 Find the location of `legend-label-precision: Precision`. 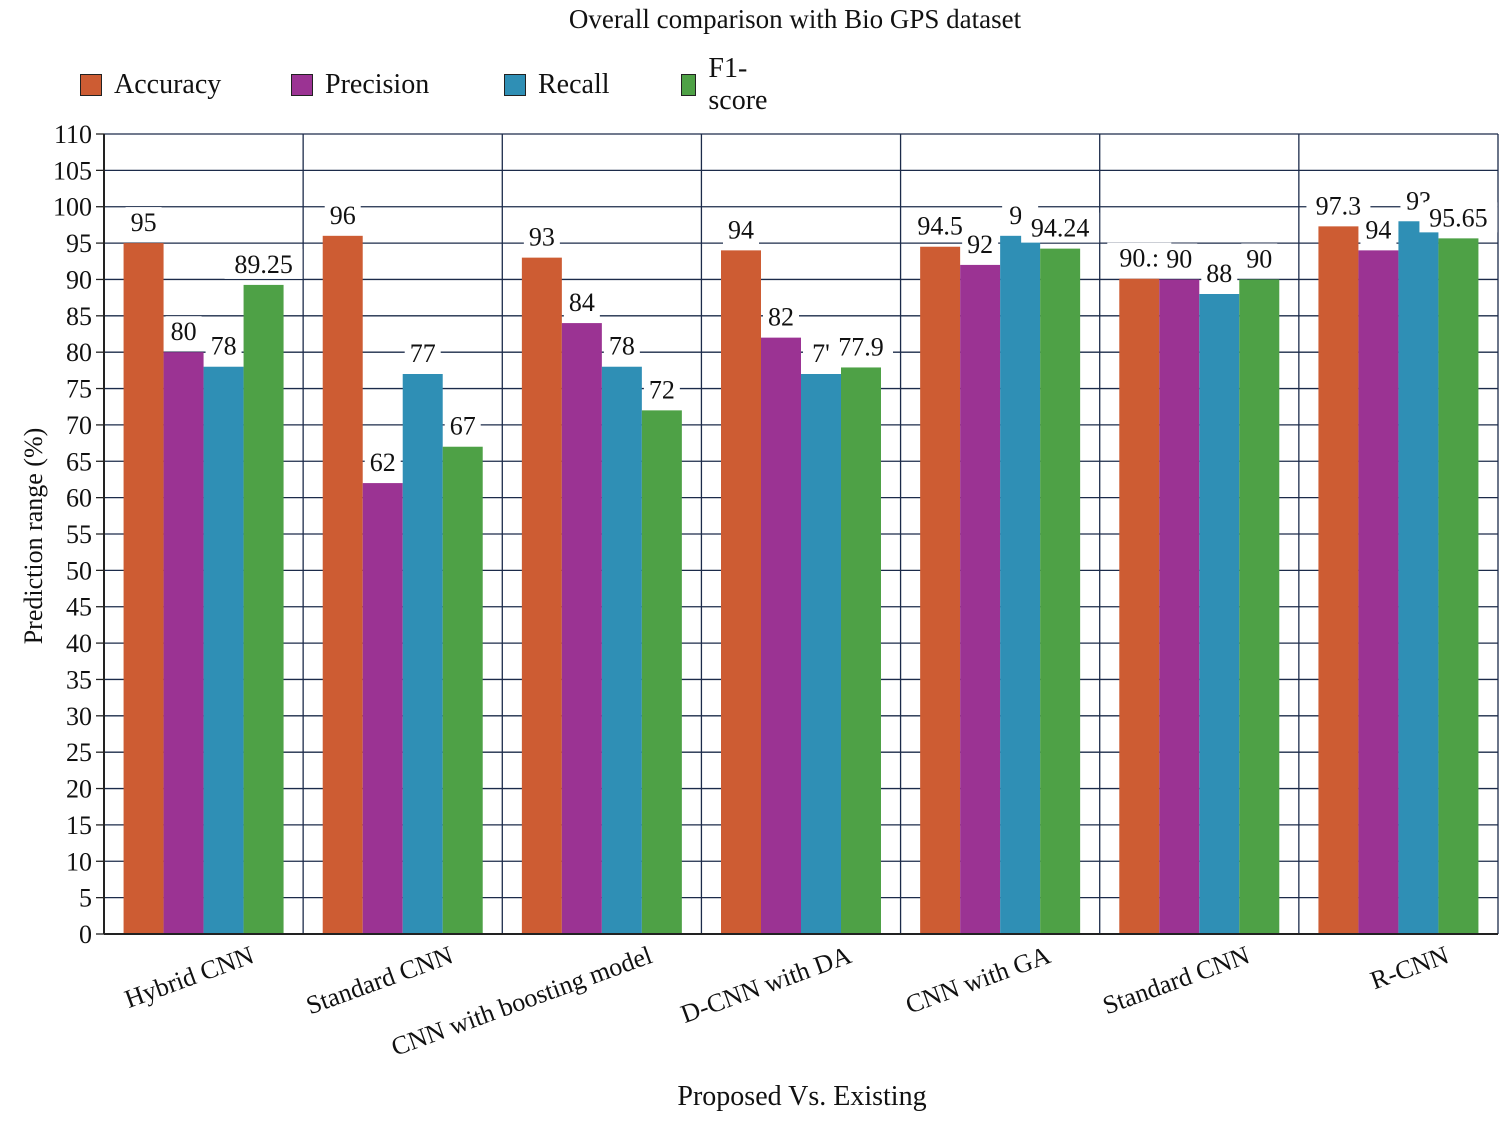

legend-label-precision: Precision is located at coordinates (377, 84).